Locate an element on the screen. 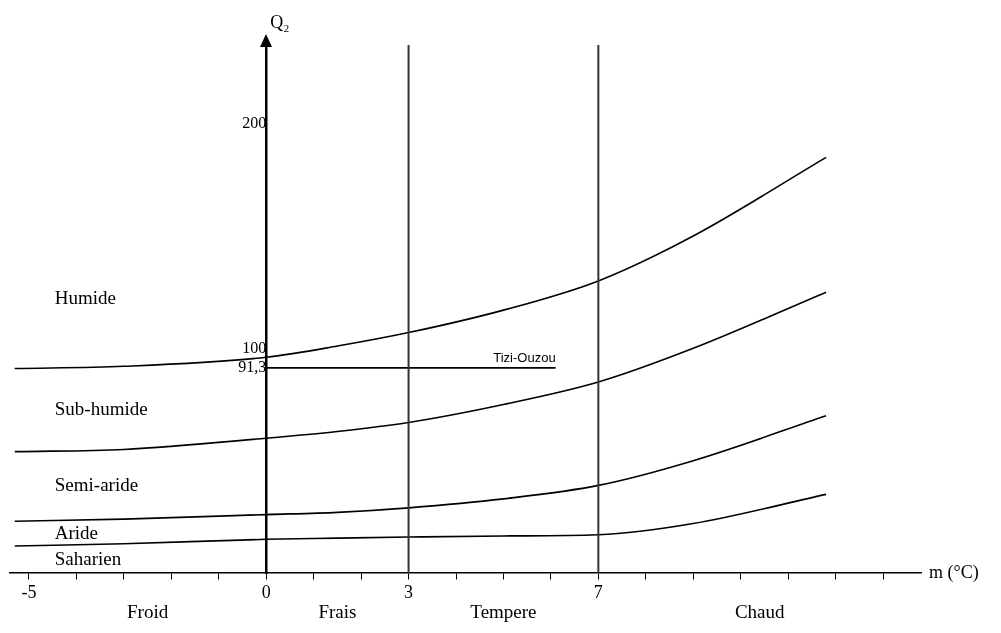 The width and height of the screenshot is (1001, 633). x-tick-label: 0 is located at coordinates (266, 591).